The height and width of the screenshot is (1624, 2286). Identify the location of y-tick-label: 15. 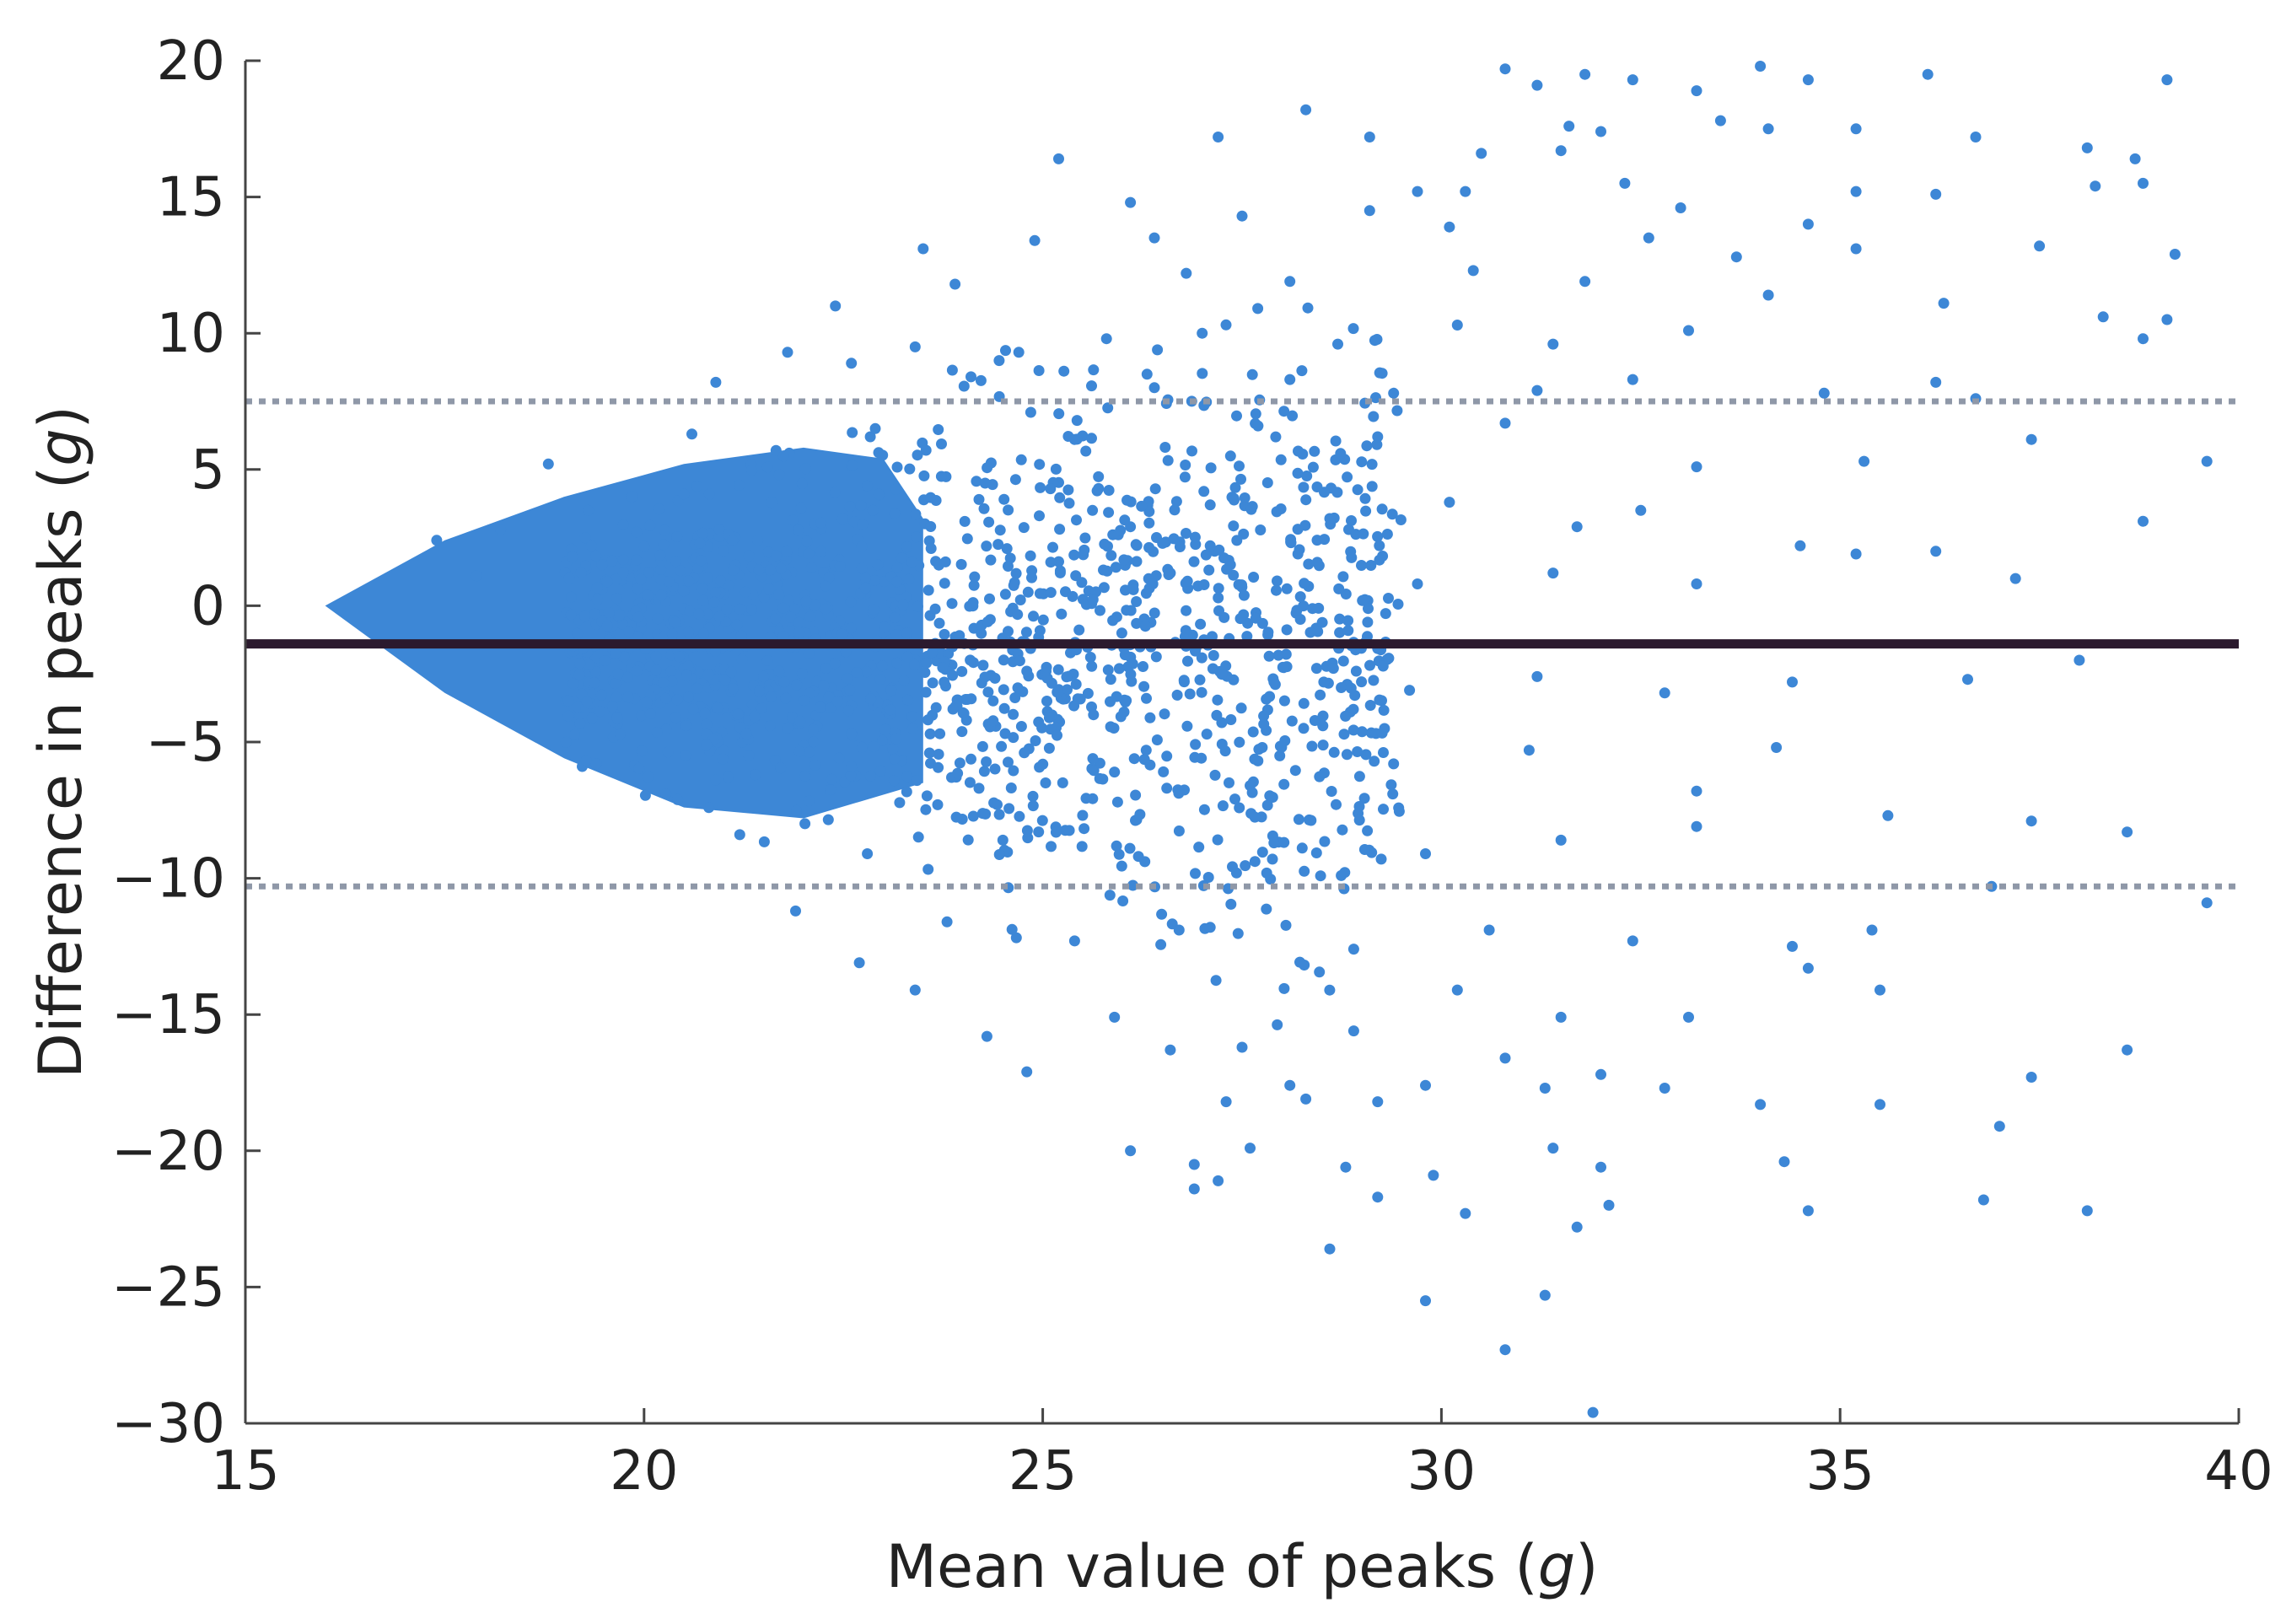
(191, 198).